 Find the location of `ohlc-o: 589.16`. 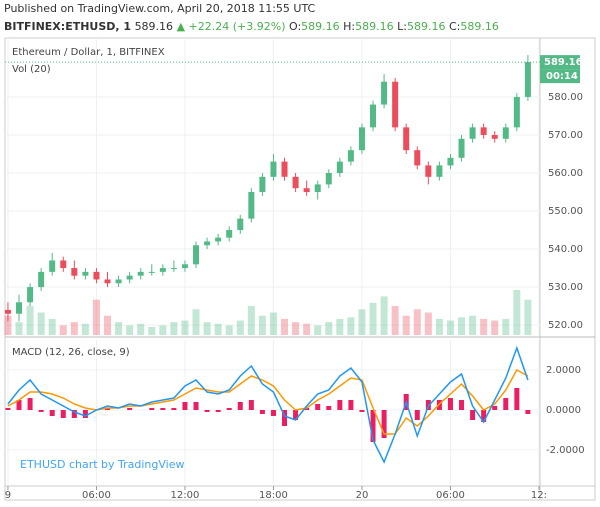

ohlc-o: 589.16 is located at coordinates (320, 26).